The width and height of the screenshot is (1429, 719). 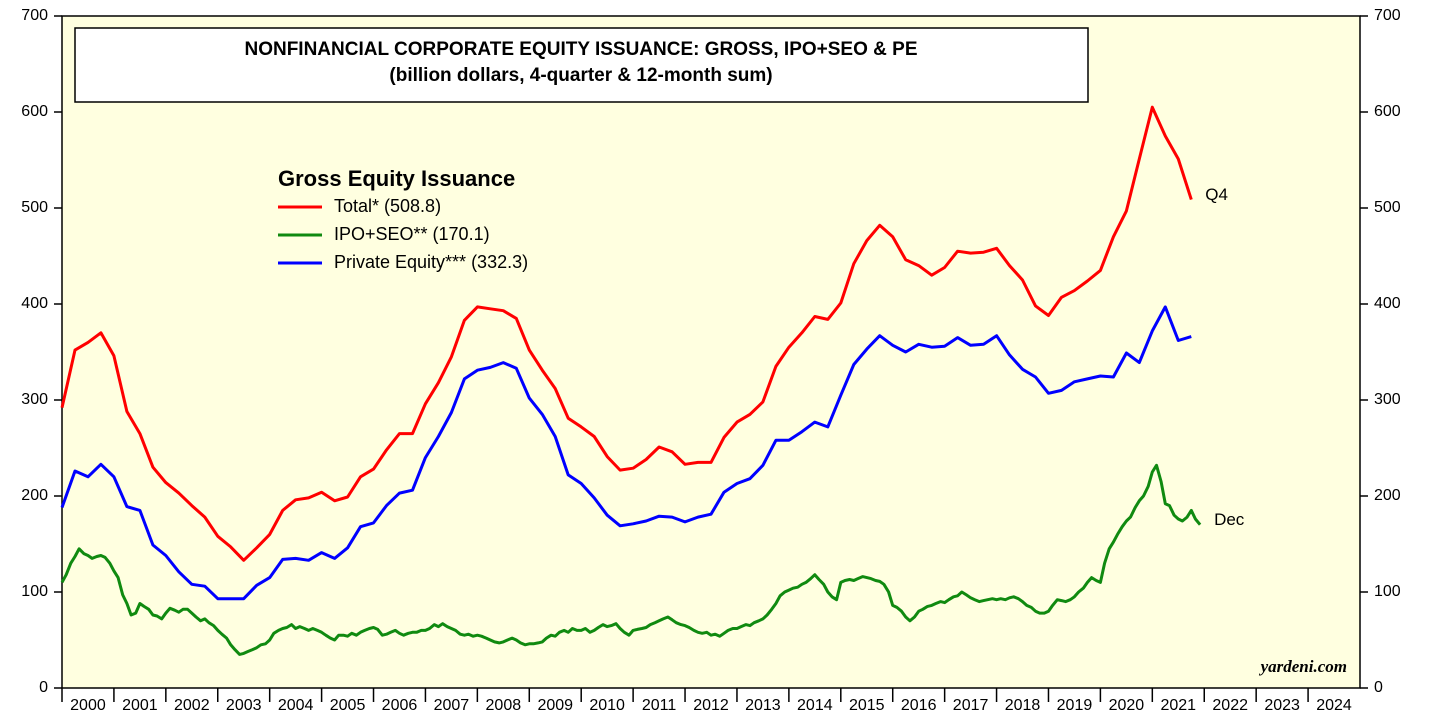 What do you see at coordinates (971, 705) in the screenshot?
I see `x-tick-label: 2017` at bounding box center [971, 705].